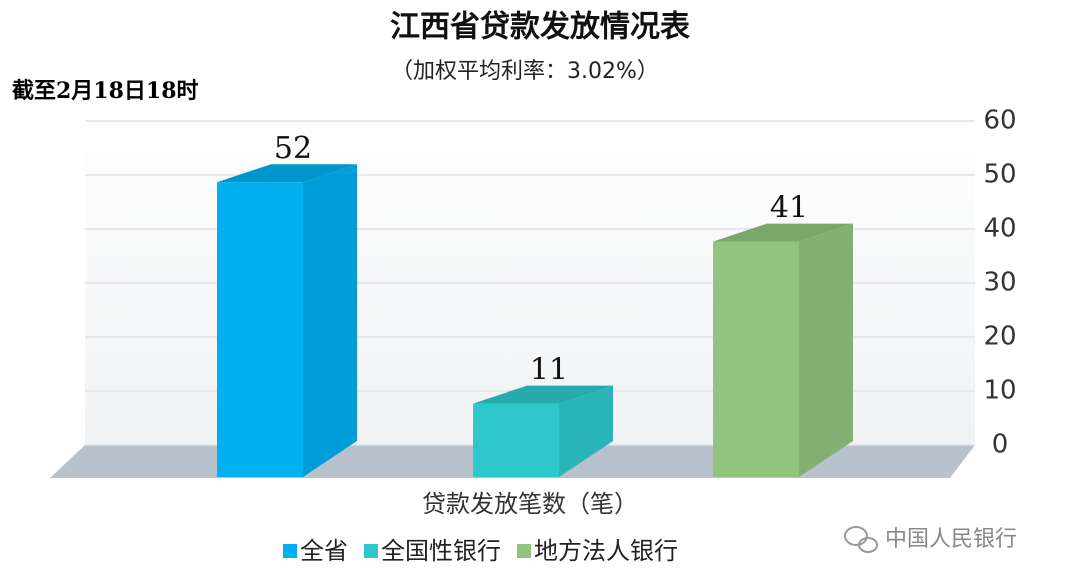  Describe the element at coordinates (1000, 445) in the screenshot. I see `y-tick-label: 0` at that location.